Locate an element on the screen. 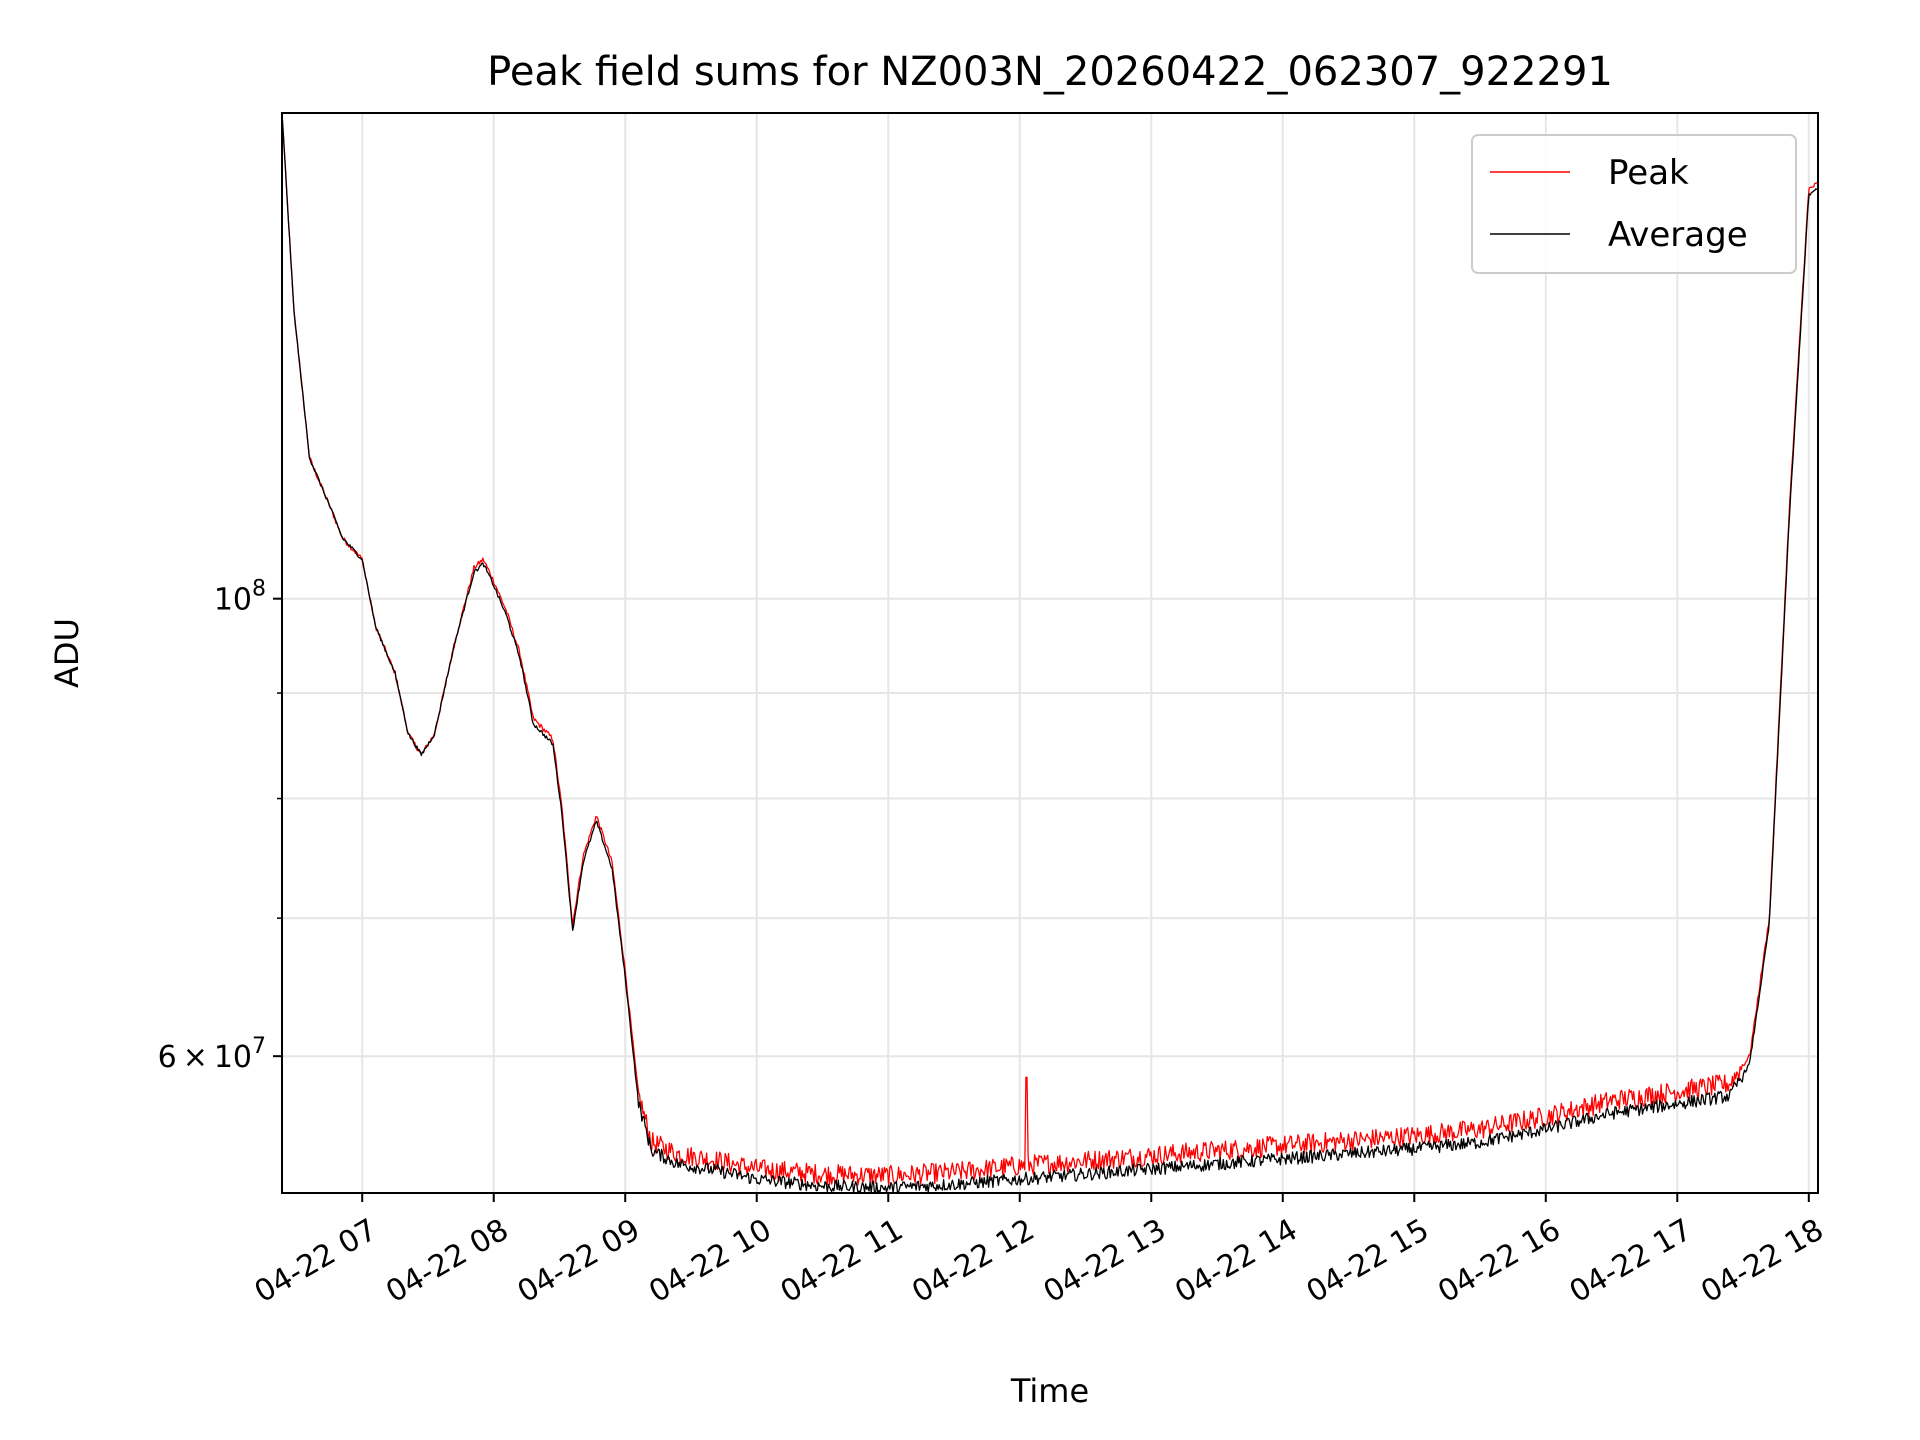 The width and height of the screenshot is (1920, 1440). y-tick-label: 6 × 10⁷ is located at coordinates (212, 1054).